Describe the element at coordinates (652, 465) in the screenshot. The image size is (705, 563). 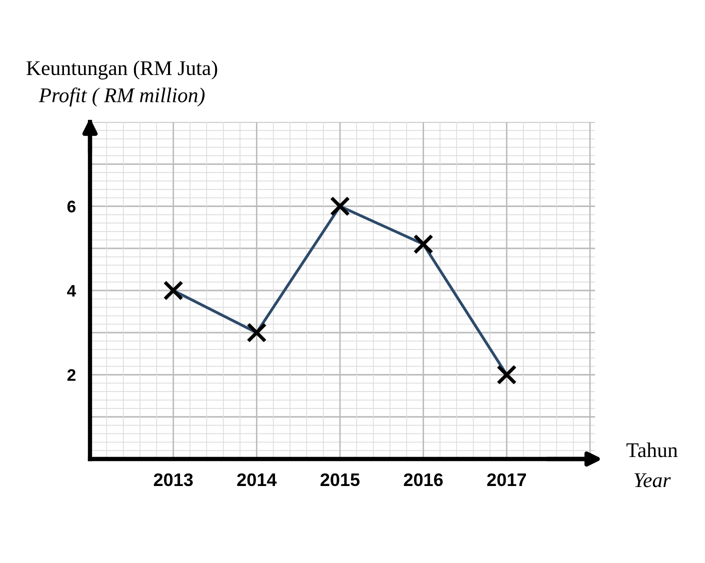
I see `x-axis-title: Tahun Year` at that location.